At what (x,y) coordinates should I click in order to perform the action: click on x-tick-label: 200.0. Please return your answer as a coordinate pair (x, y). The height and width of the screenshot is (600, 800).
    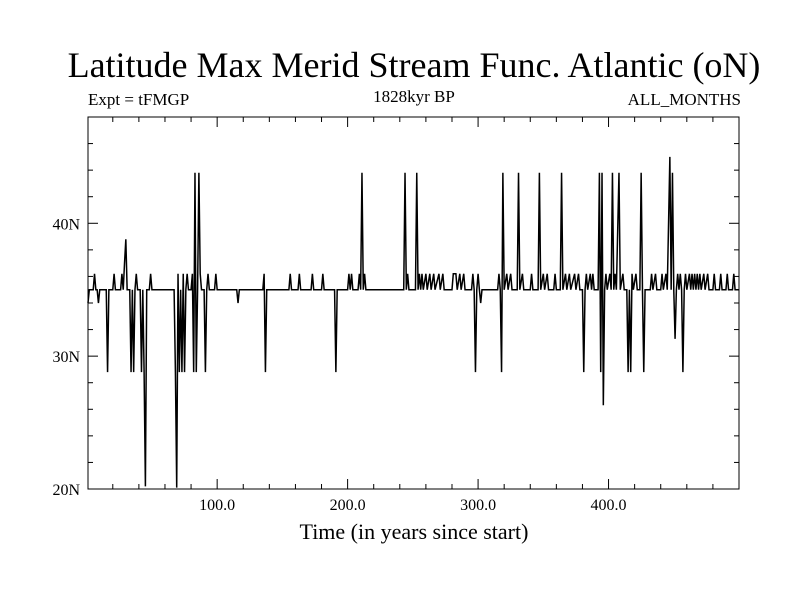
    Looking at the image, I should click on (348, 505).